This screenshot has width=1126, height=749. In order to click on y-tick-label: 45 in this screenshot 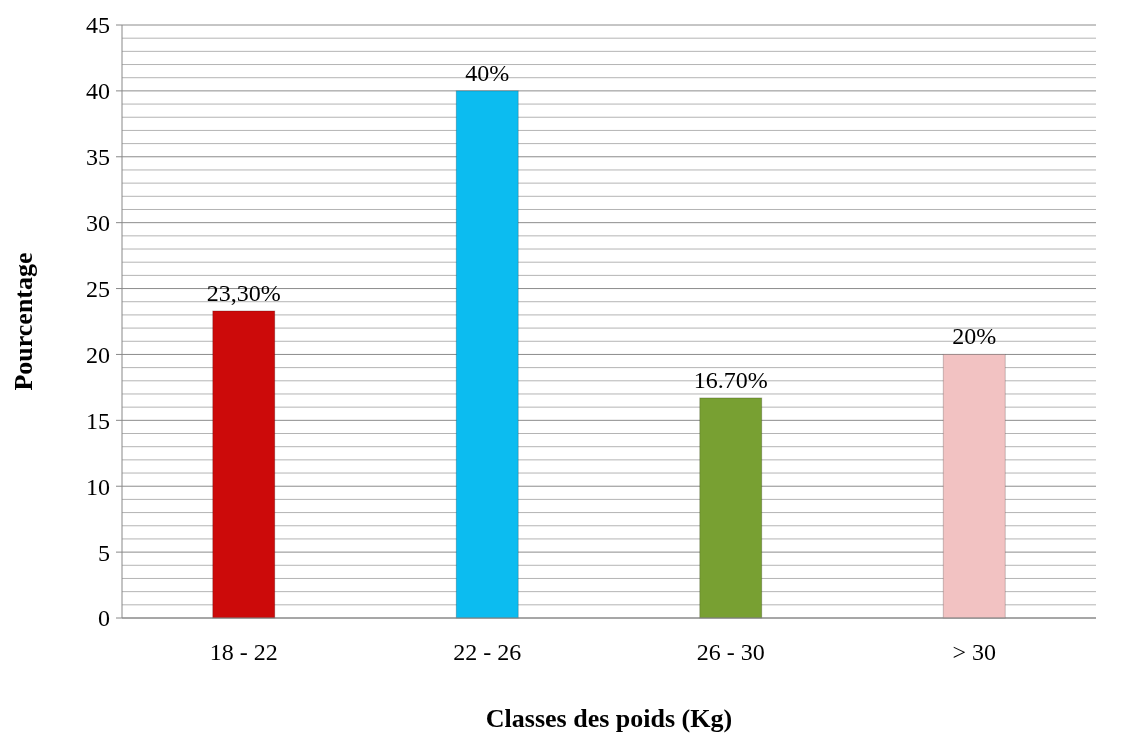, I will do `click(98, 25)`.